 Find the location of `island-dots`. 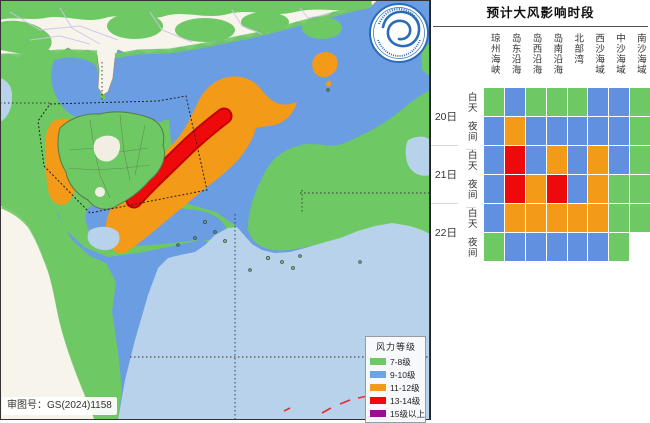

island-dots is located at coordinates (269, 180).